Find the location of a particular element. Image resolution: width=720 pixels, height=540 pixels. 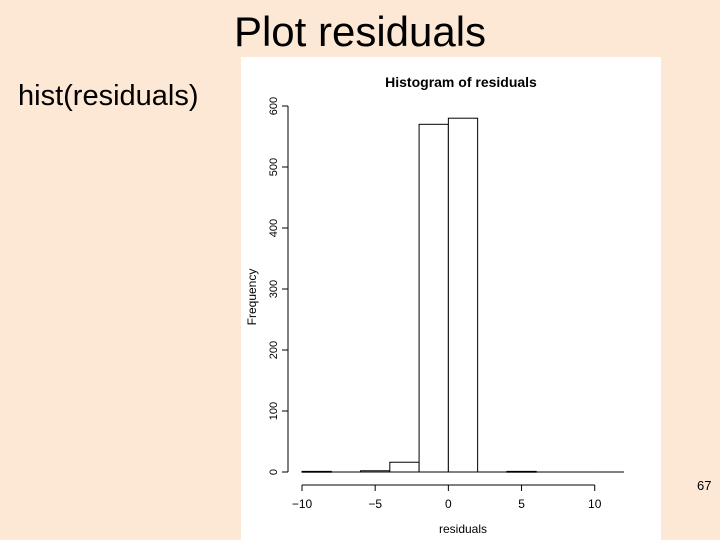

x-tick-label: 5 is located at coordinates (521, 504).